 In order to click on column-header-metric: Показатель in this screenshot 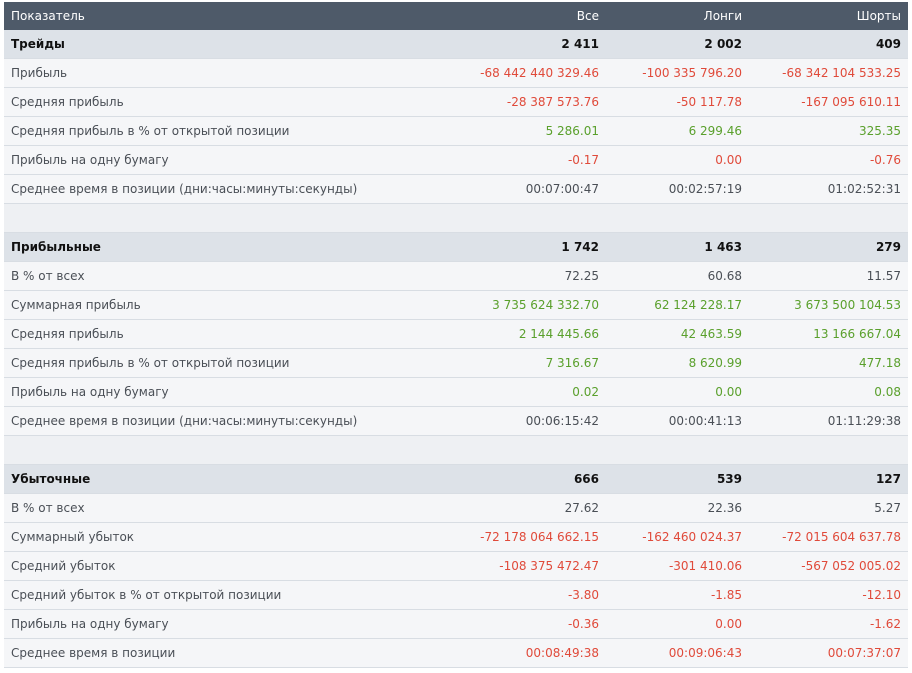, I will do `click(232, 16)`.